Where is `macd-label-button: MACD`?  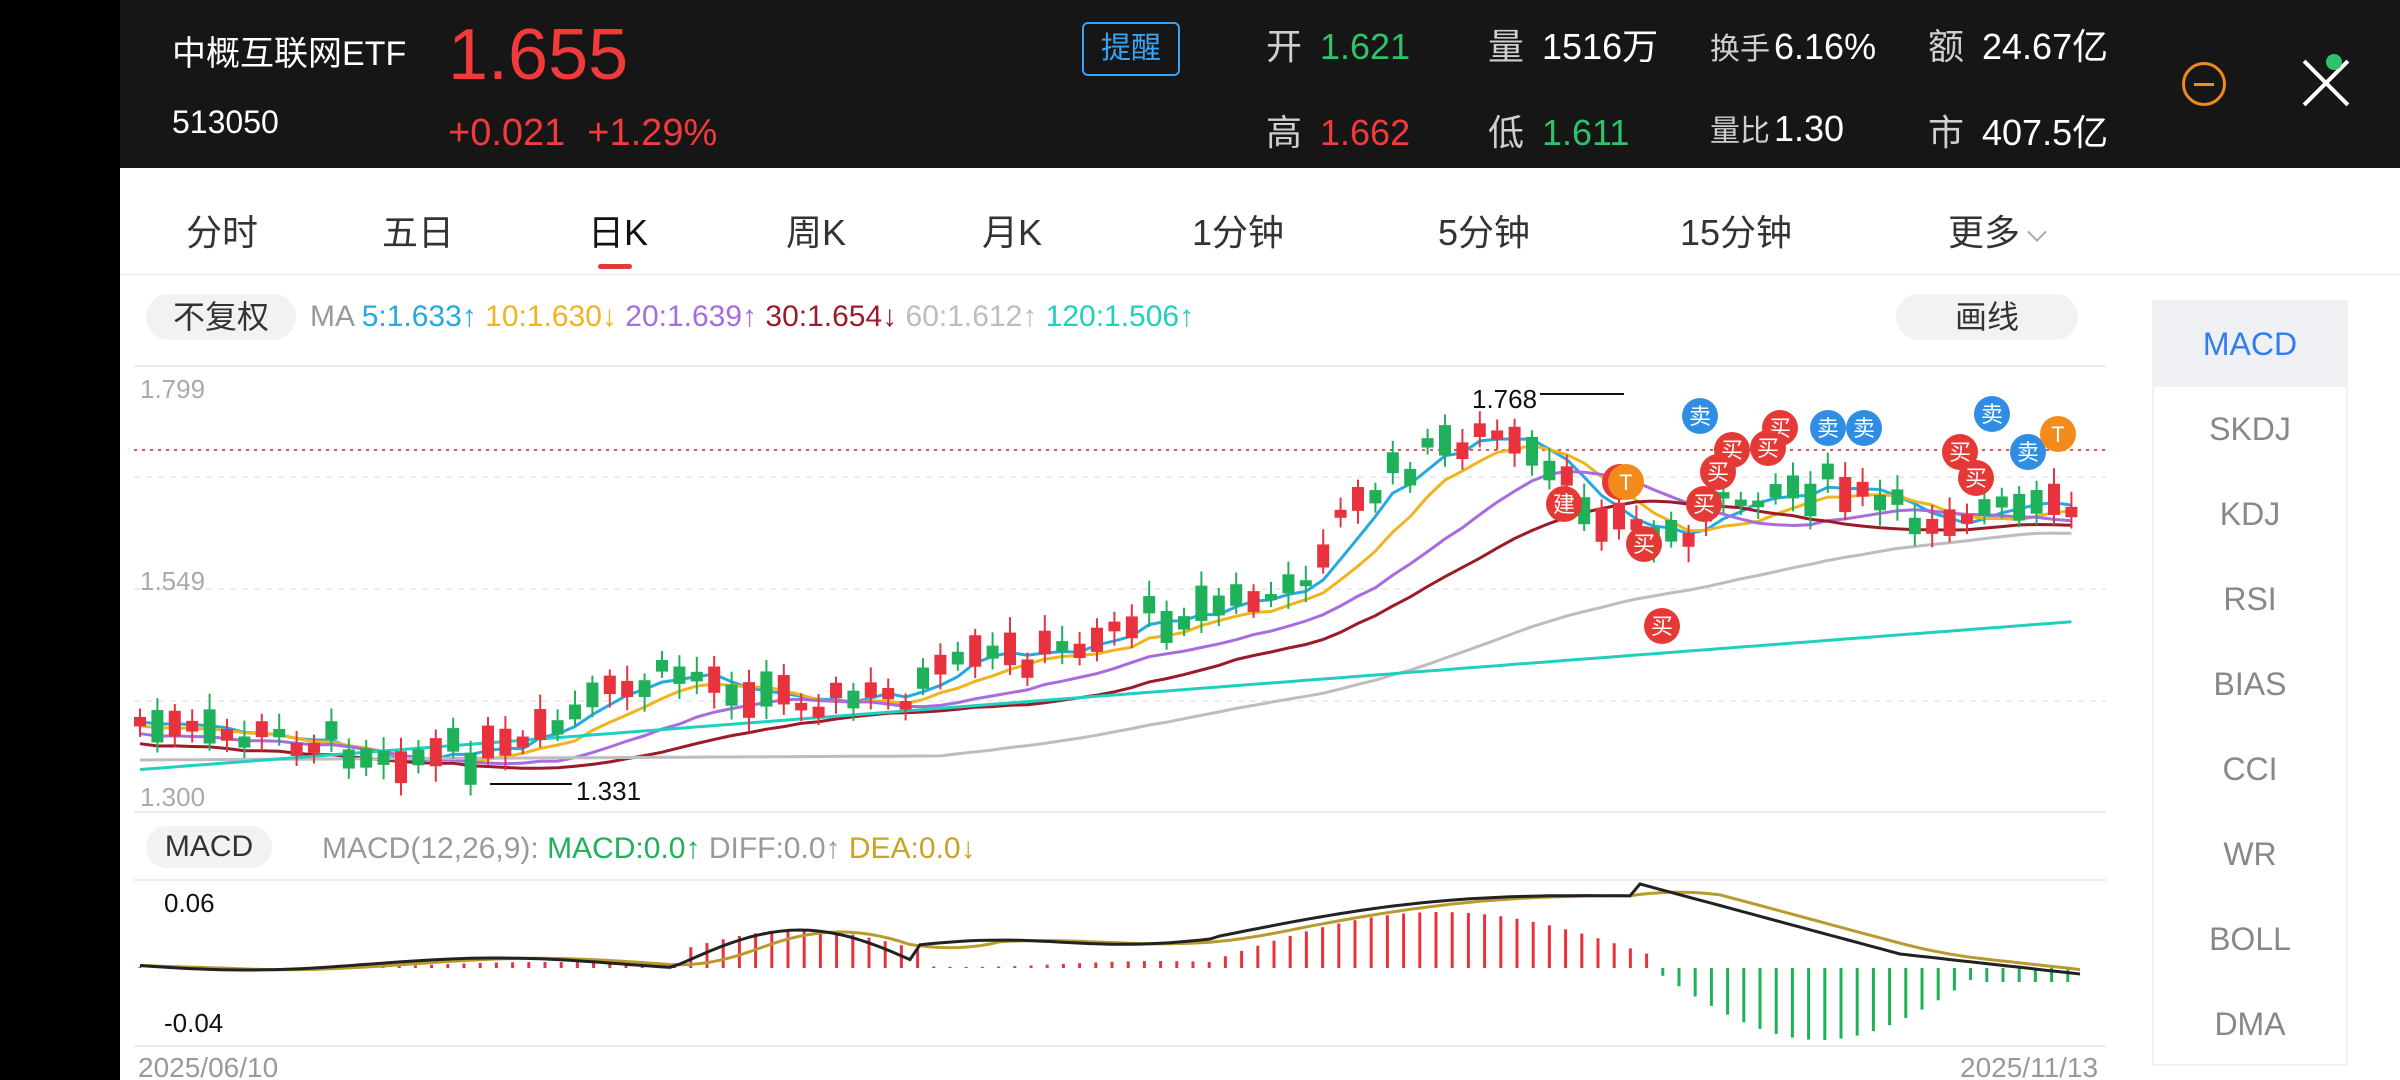 macd-label-button: MACD is located at coordinates (209, 847).